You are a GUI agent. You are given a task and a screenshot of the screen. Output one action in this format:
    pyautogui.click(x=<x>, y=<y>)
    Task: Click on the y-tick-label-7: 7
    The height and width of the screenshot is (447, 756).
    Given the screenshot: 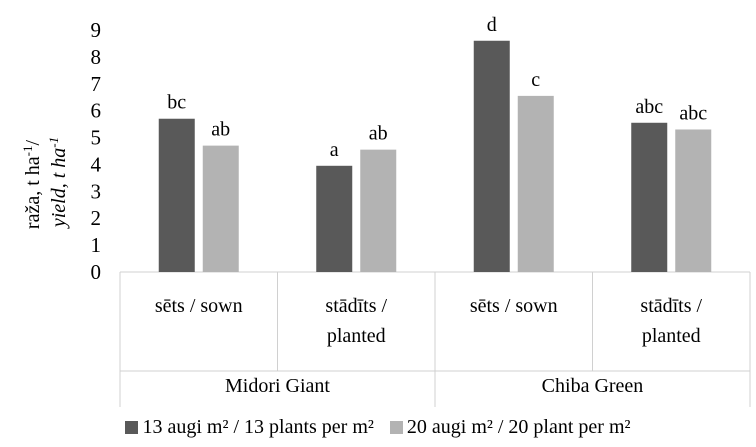 What is the action you would take?
    pyautogui.click(x=96, y=84)
    